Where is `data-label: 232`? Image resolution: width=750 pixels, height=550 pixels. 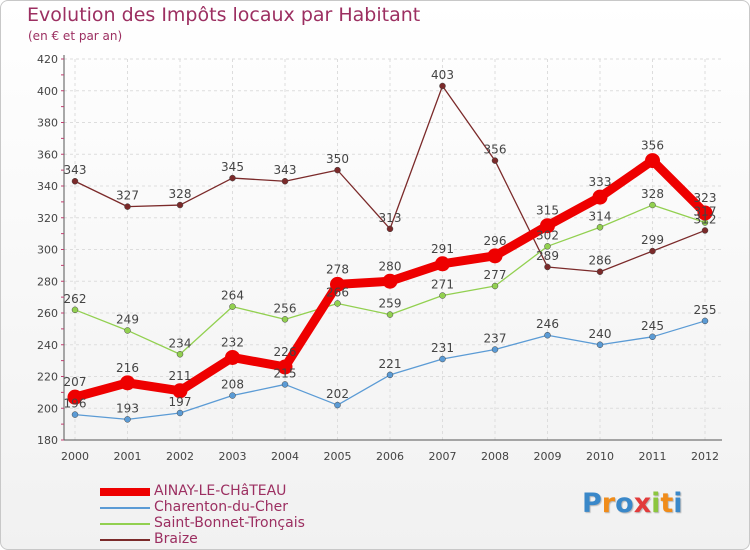
data-label: 232 is located at coordinates (232, 342).